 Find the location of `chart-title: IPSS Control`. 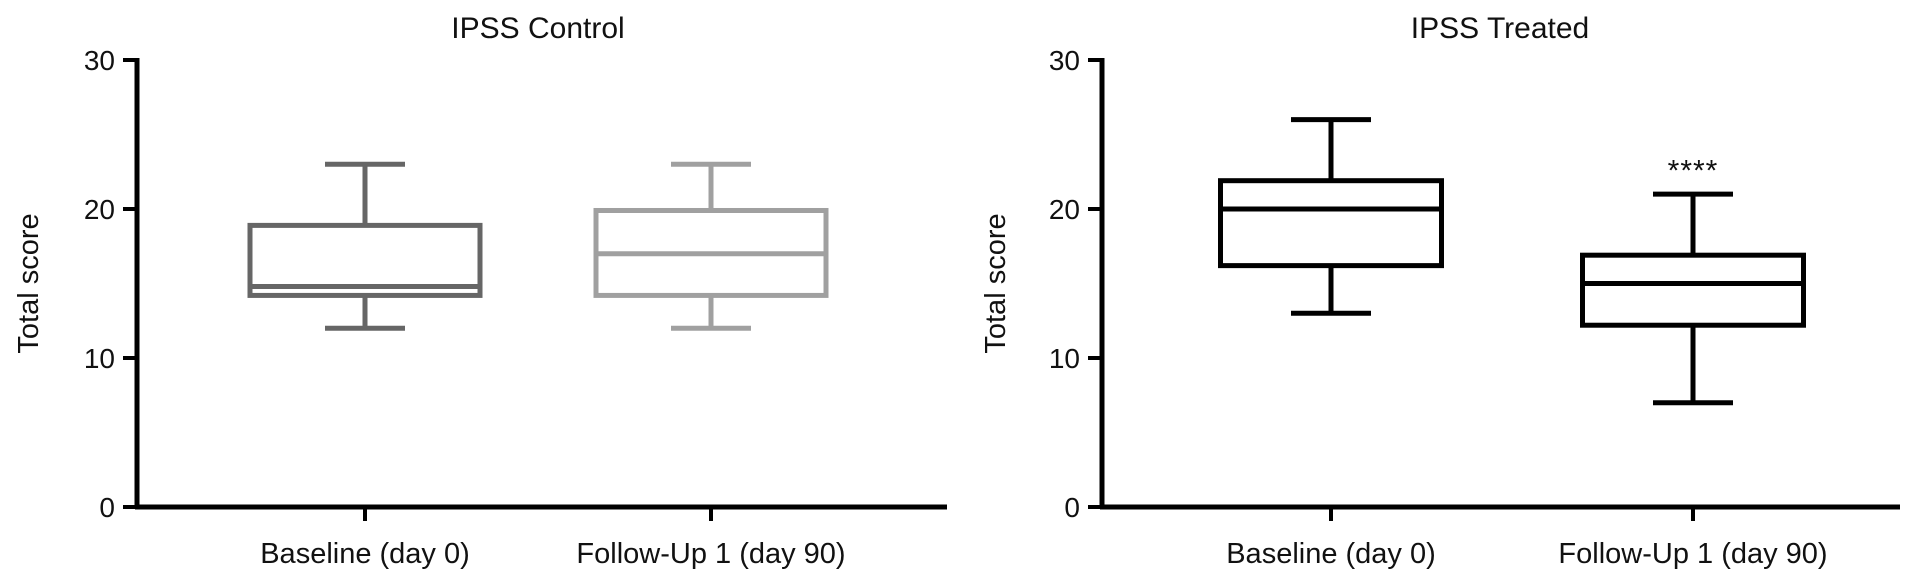

chart-title: IPSS Control is located at coordinates (537, 28).